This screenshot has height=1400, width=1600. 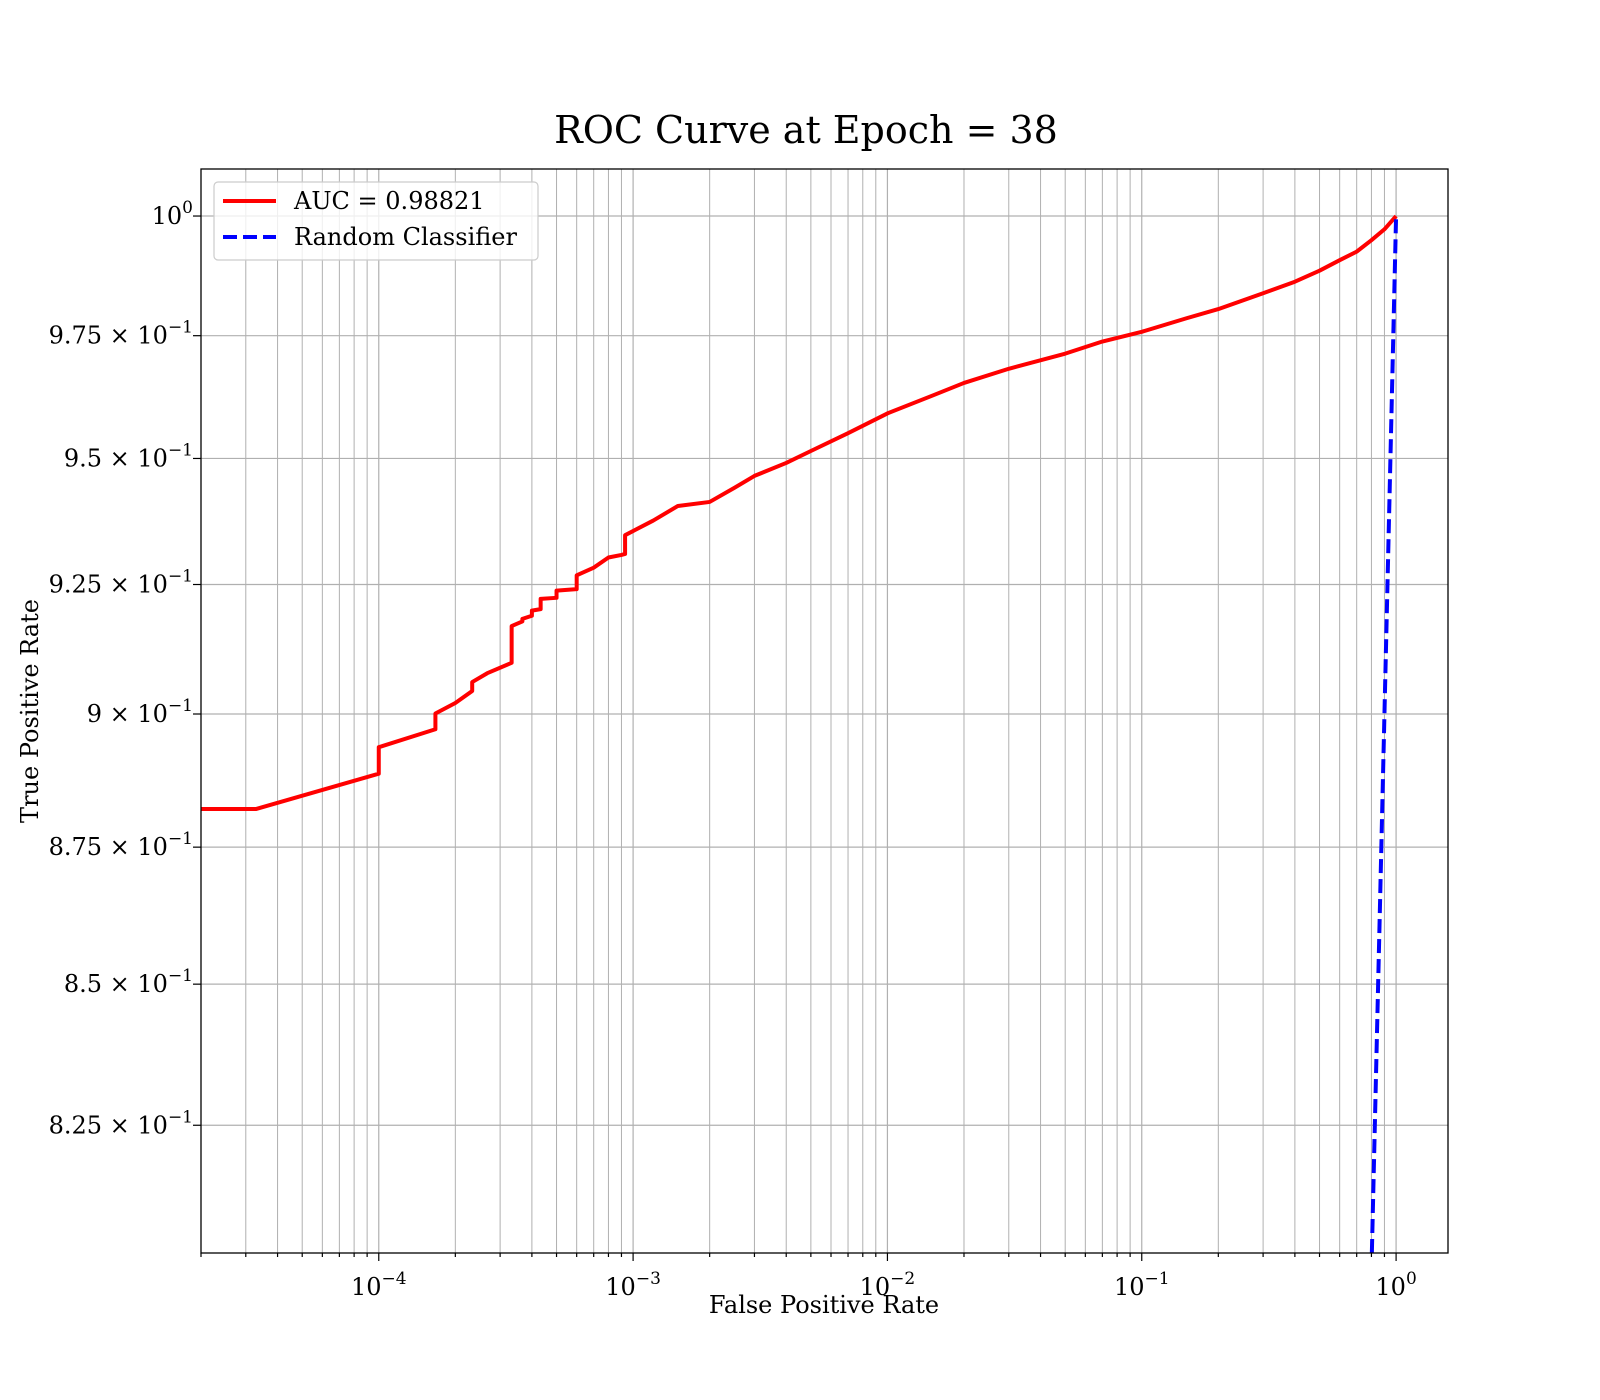 I want to click on legend-box, so click(x=376, y=221).